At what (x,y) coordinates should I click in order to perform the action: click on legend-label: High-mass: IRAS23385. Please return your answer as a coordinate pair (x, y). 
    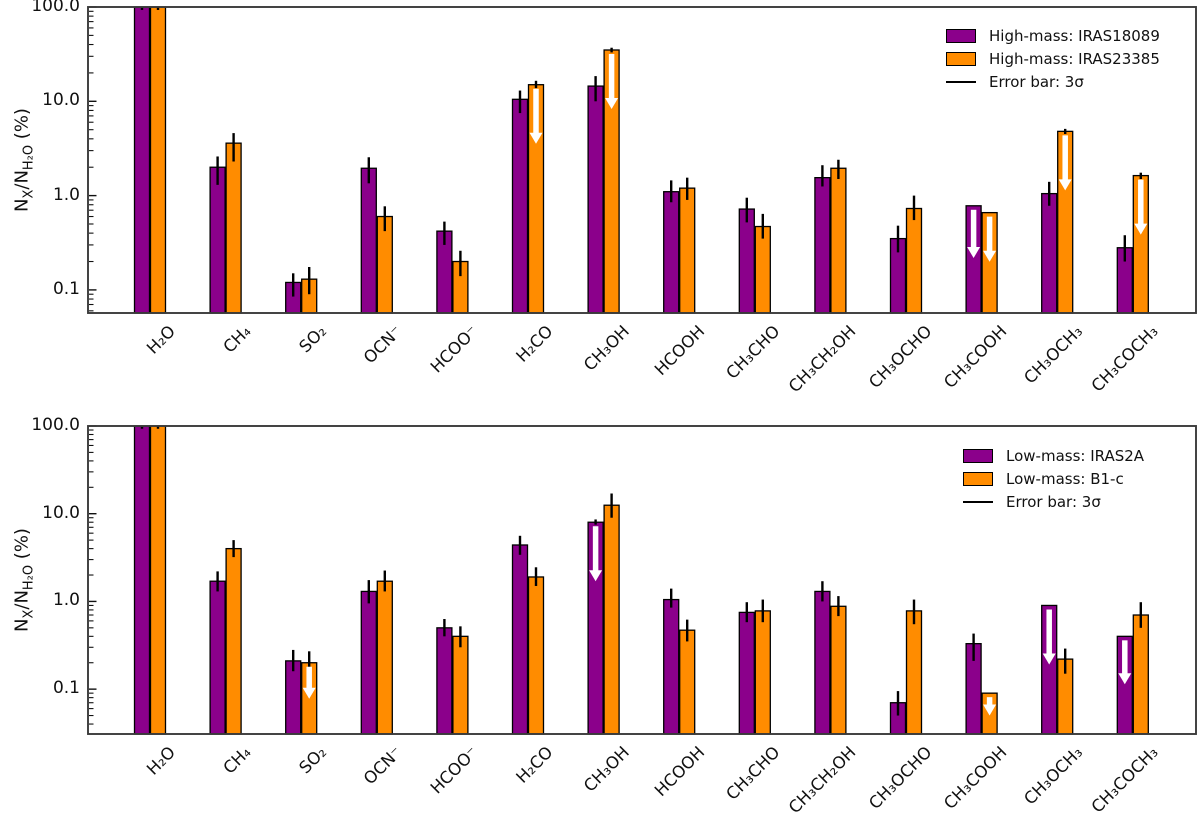
    Looking at the image, I should click on (1074, 58).